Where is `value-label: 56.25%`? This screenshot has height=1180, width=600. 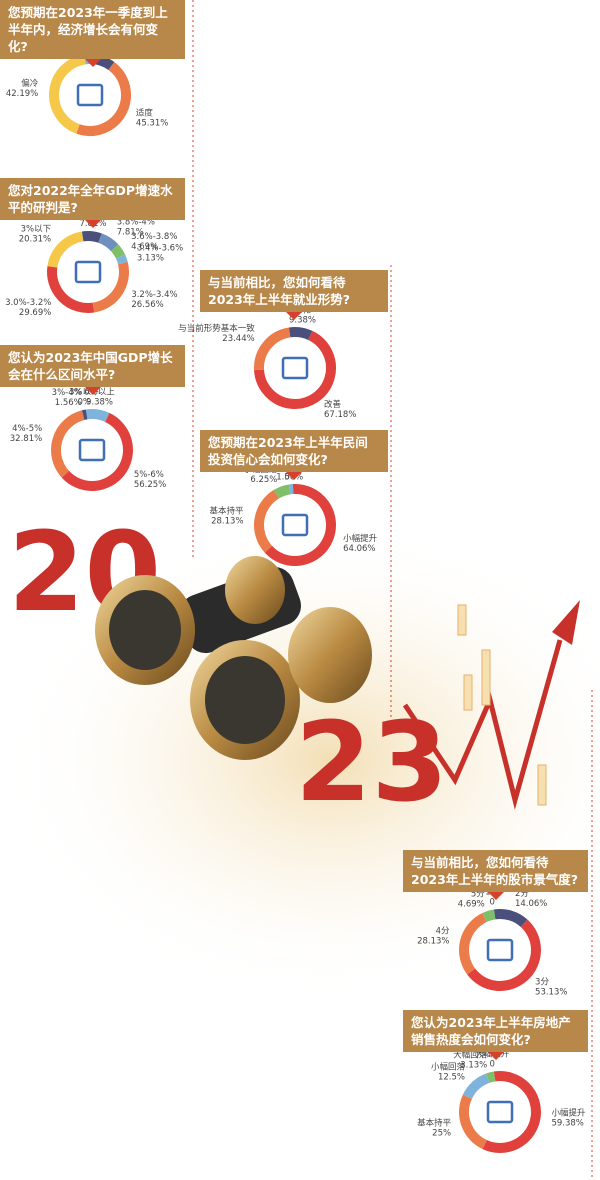 value-label: 56.25% is located at coordinates (150, 485).